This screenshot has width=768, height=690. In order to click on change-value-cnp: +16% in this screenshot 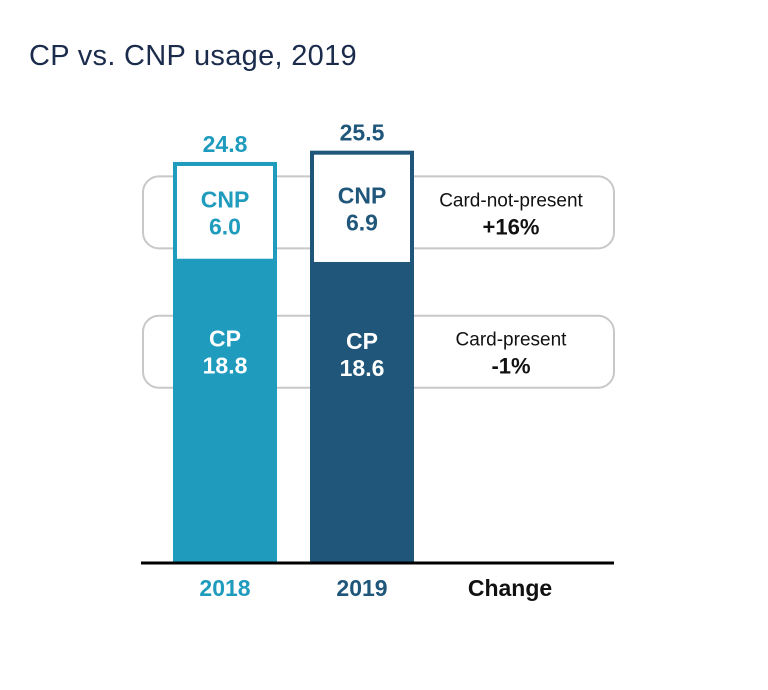, I will do `click(511, 226)`.